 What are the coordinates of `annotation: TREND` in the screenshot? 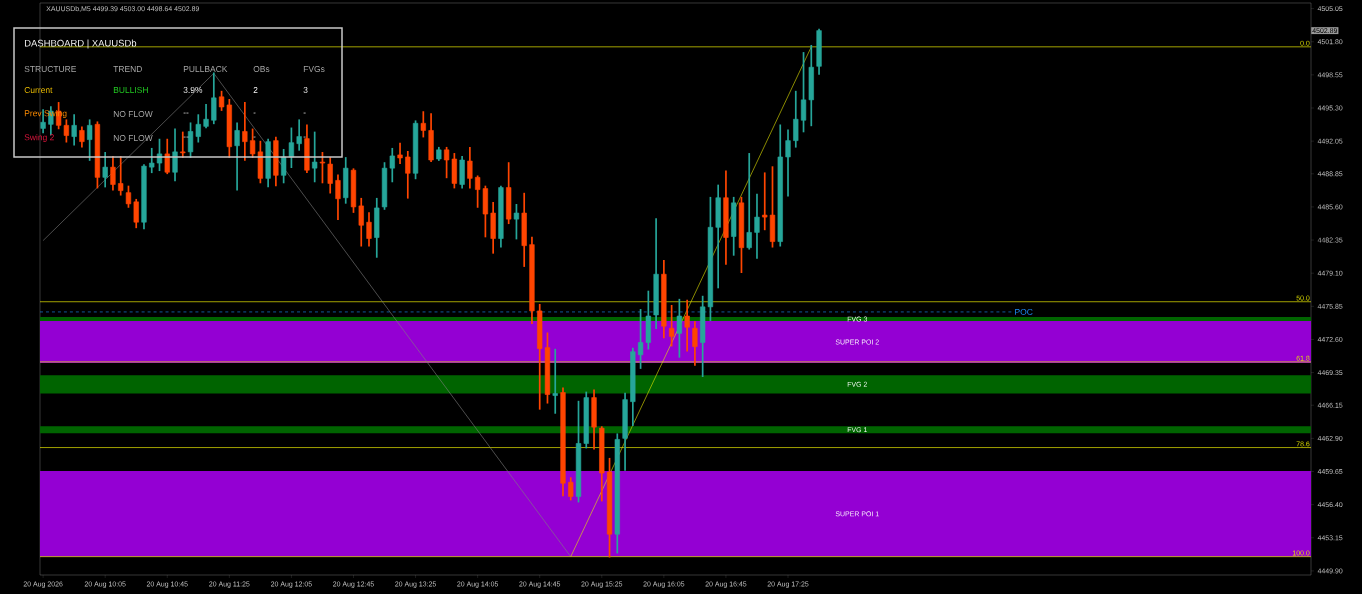 It's located at (127, 69).